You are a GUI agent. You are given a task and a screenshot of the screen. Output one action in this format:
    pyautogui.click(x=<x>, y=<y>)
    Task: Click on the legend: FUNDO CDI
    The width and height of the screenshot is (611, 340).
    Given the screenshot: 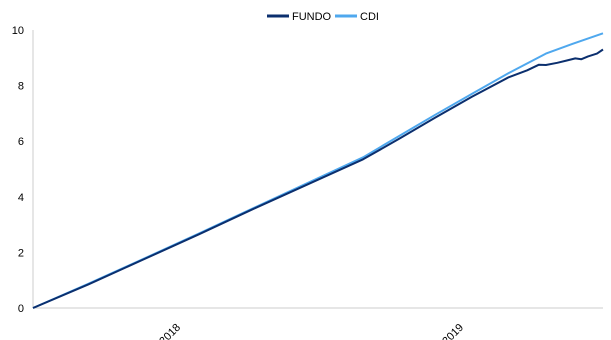 What is the action you would take?
    pyautogui.click(x=323, y=17)
    